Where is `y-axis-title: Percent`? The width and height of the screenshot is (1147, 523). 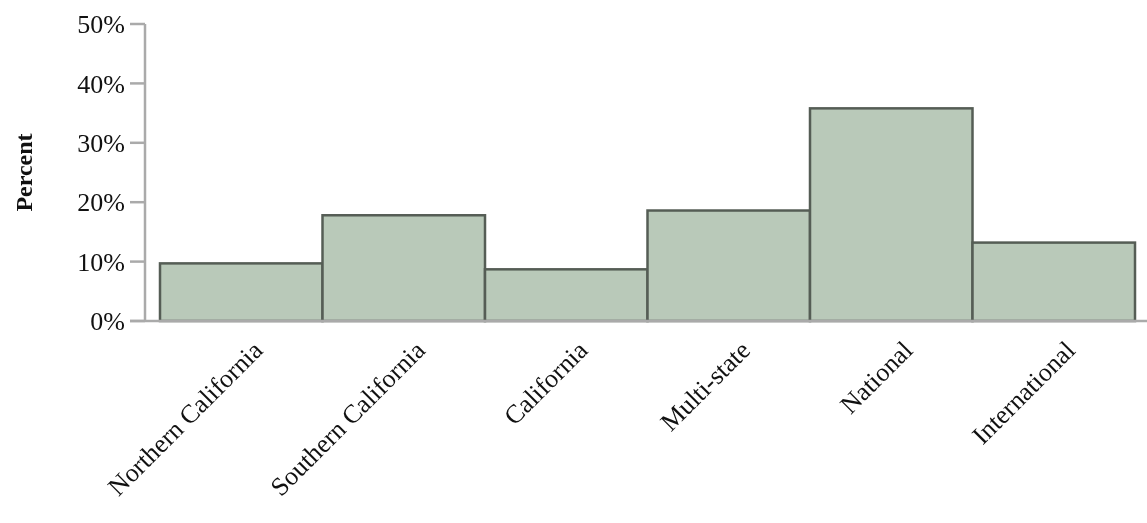 y-axis-title: Percent is located at coordinates (24, 172).